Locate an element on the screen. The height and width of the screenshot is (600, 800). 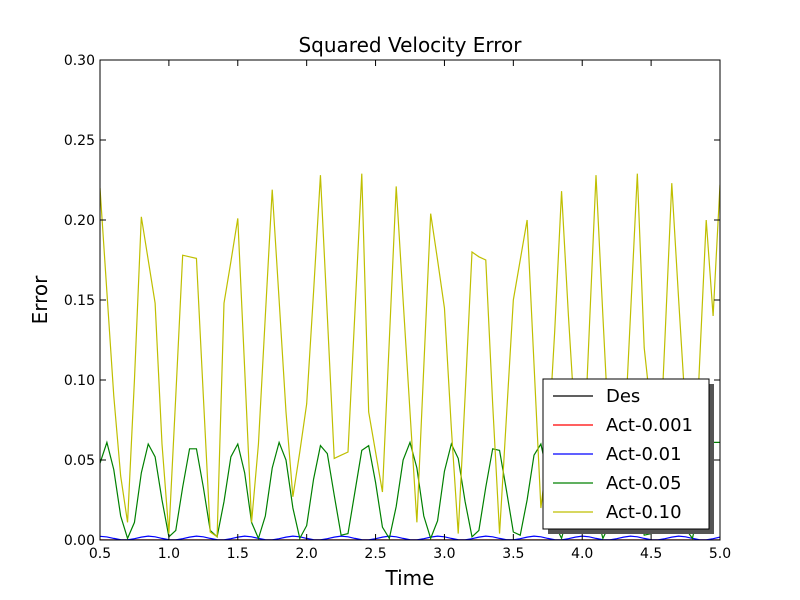
x-tick-label: 5.0 is located at coordinates (720, 554).